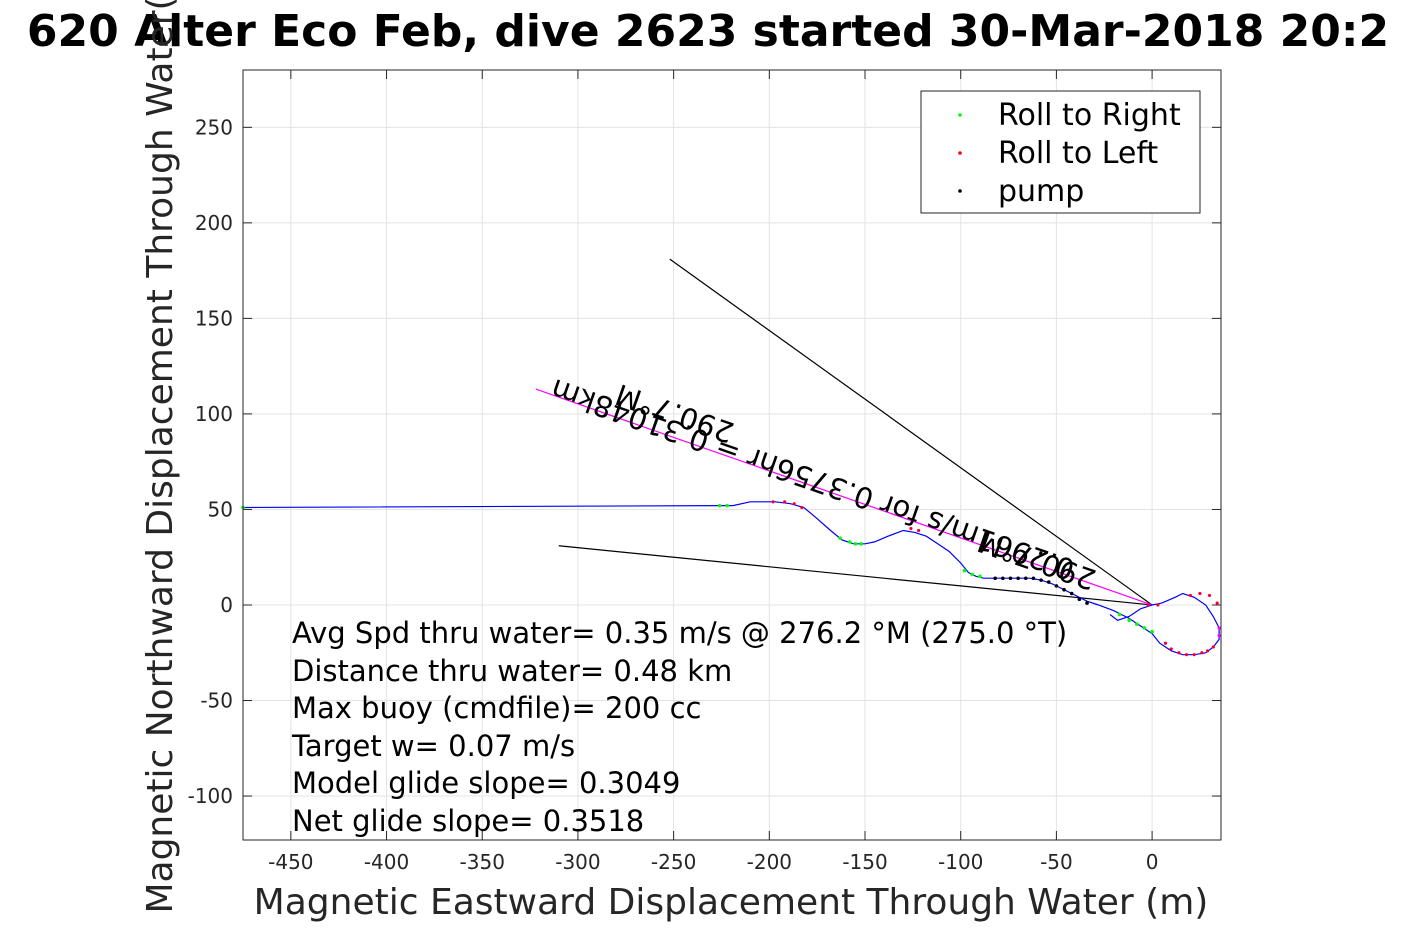  What do you see at coordinates (1152, 862) in the screenshot?
I see `x-tick-label: 0` at bounding box center [1152, 862].